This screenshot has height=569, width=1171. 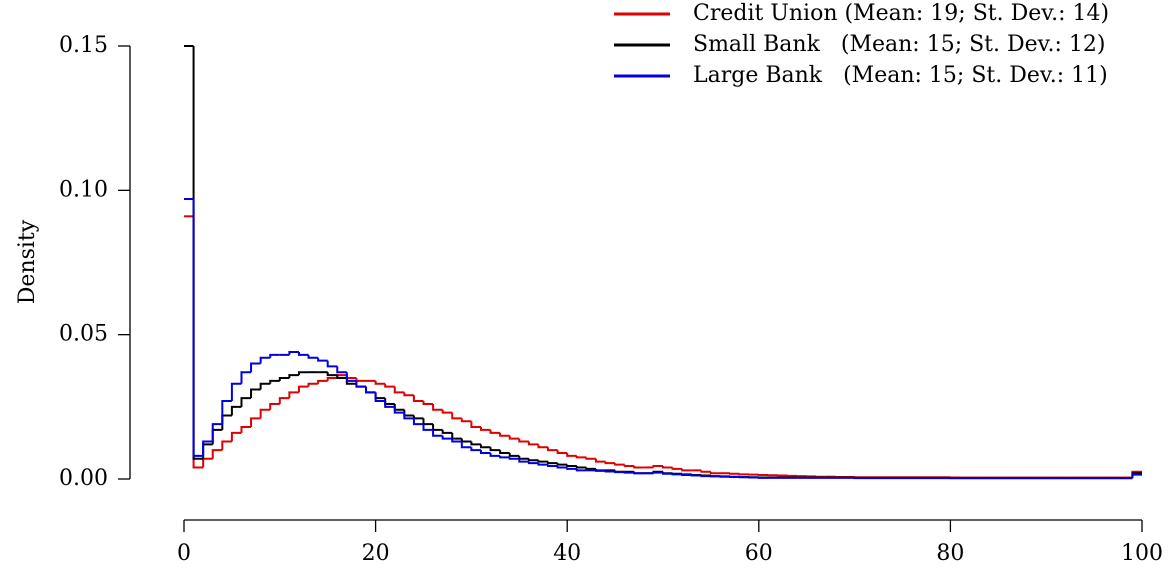 I want to click on y-tick-label: 0.00, so click(x=83, y=478).